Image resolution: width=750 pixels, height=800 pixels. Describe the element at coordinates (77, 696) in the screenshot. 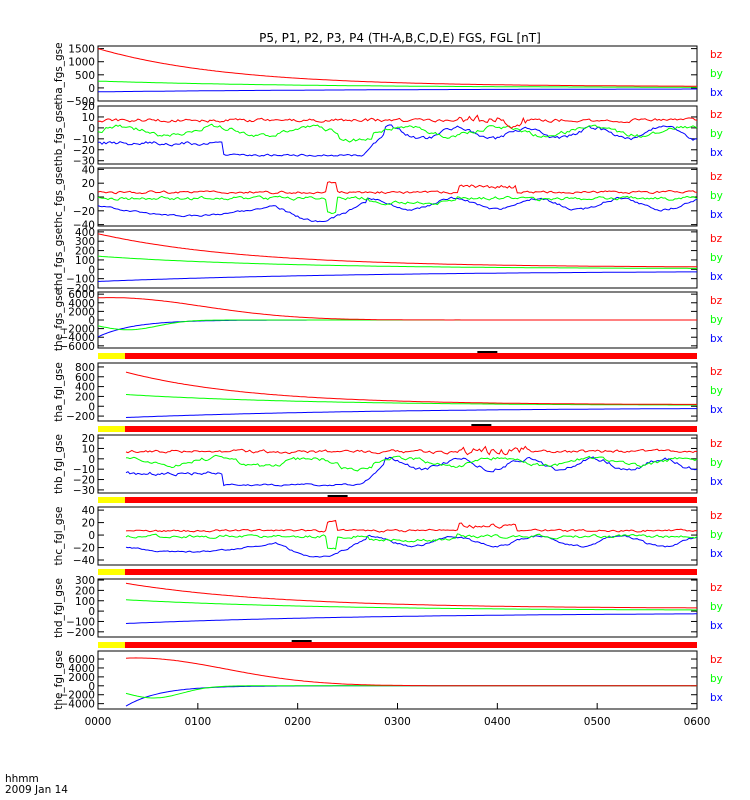

I see `y-tick-label: −2000` at that location.